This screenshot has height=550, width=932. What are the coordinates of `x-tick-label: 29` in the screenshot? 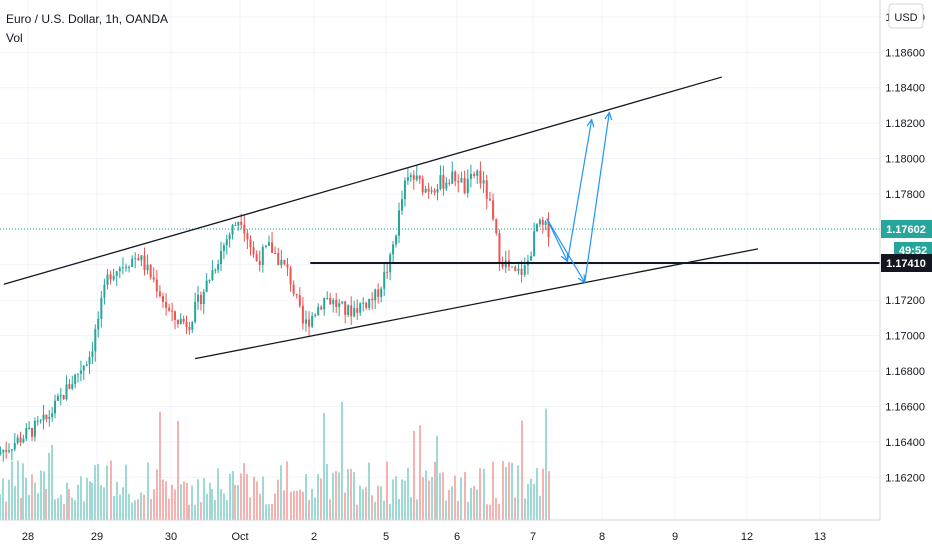 It's located at (97, 537).